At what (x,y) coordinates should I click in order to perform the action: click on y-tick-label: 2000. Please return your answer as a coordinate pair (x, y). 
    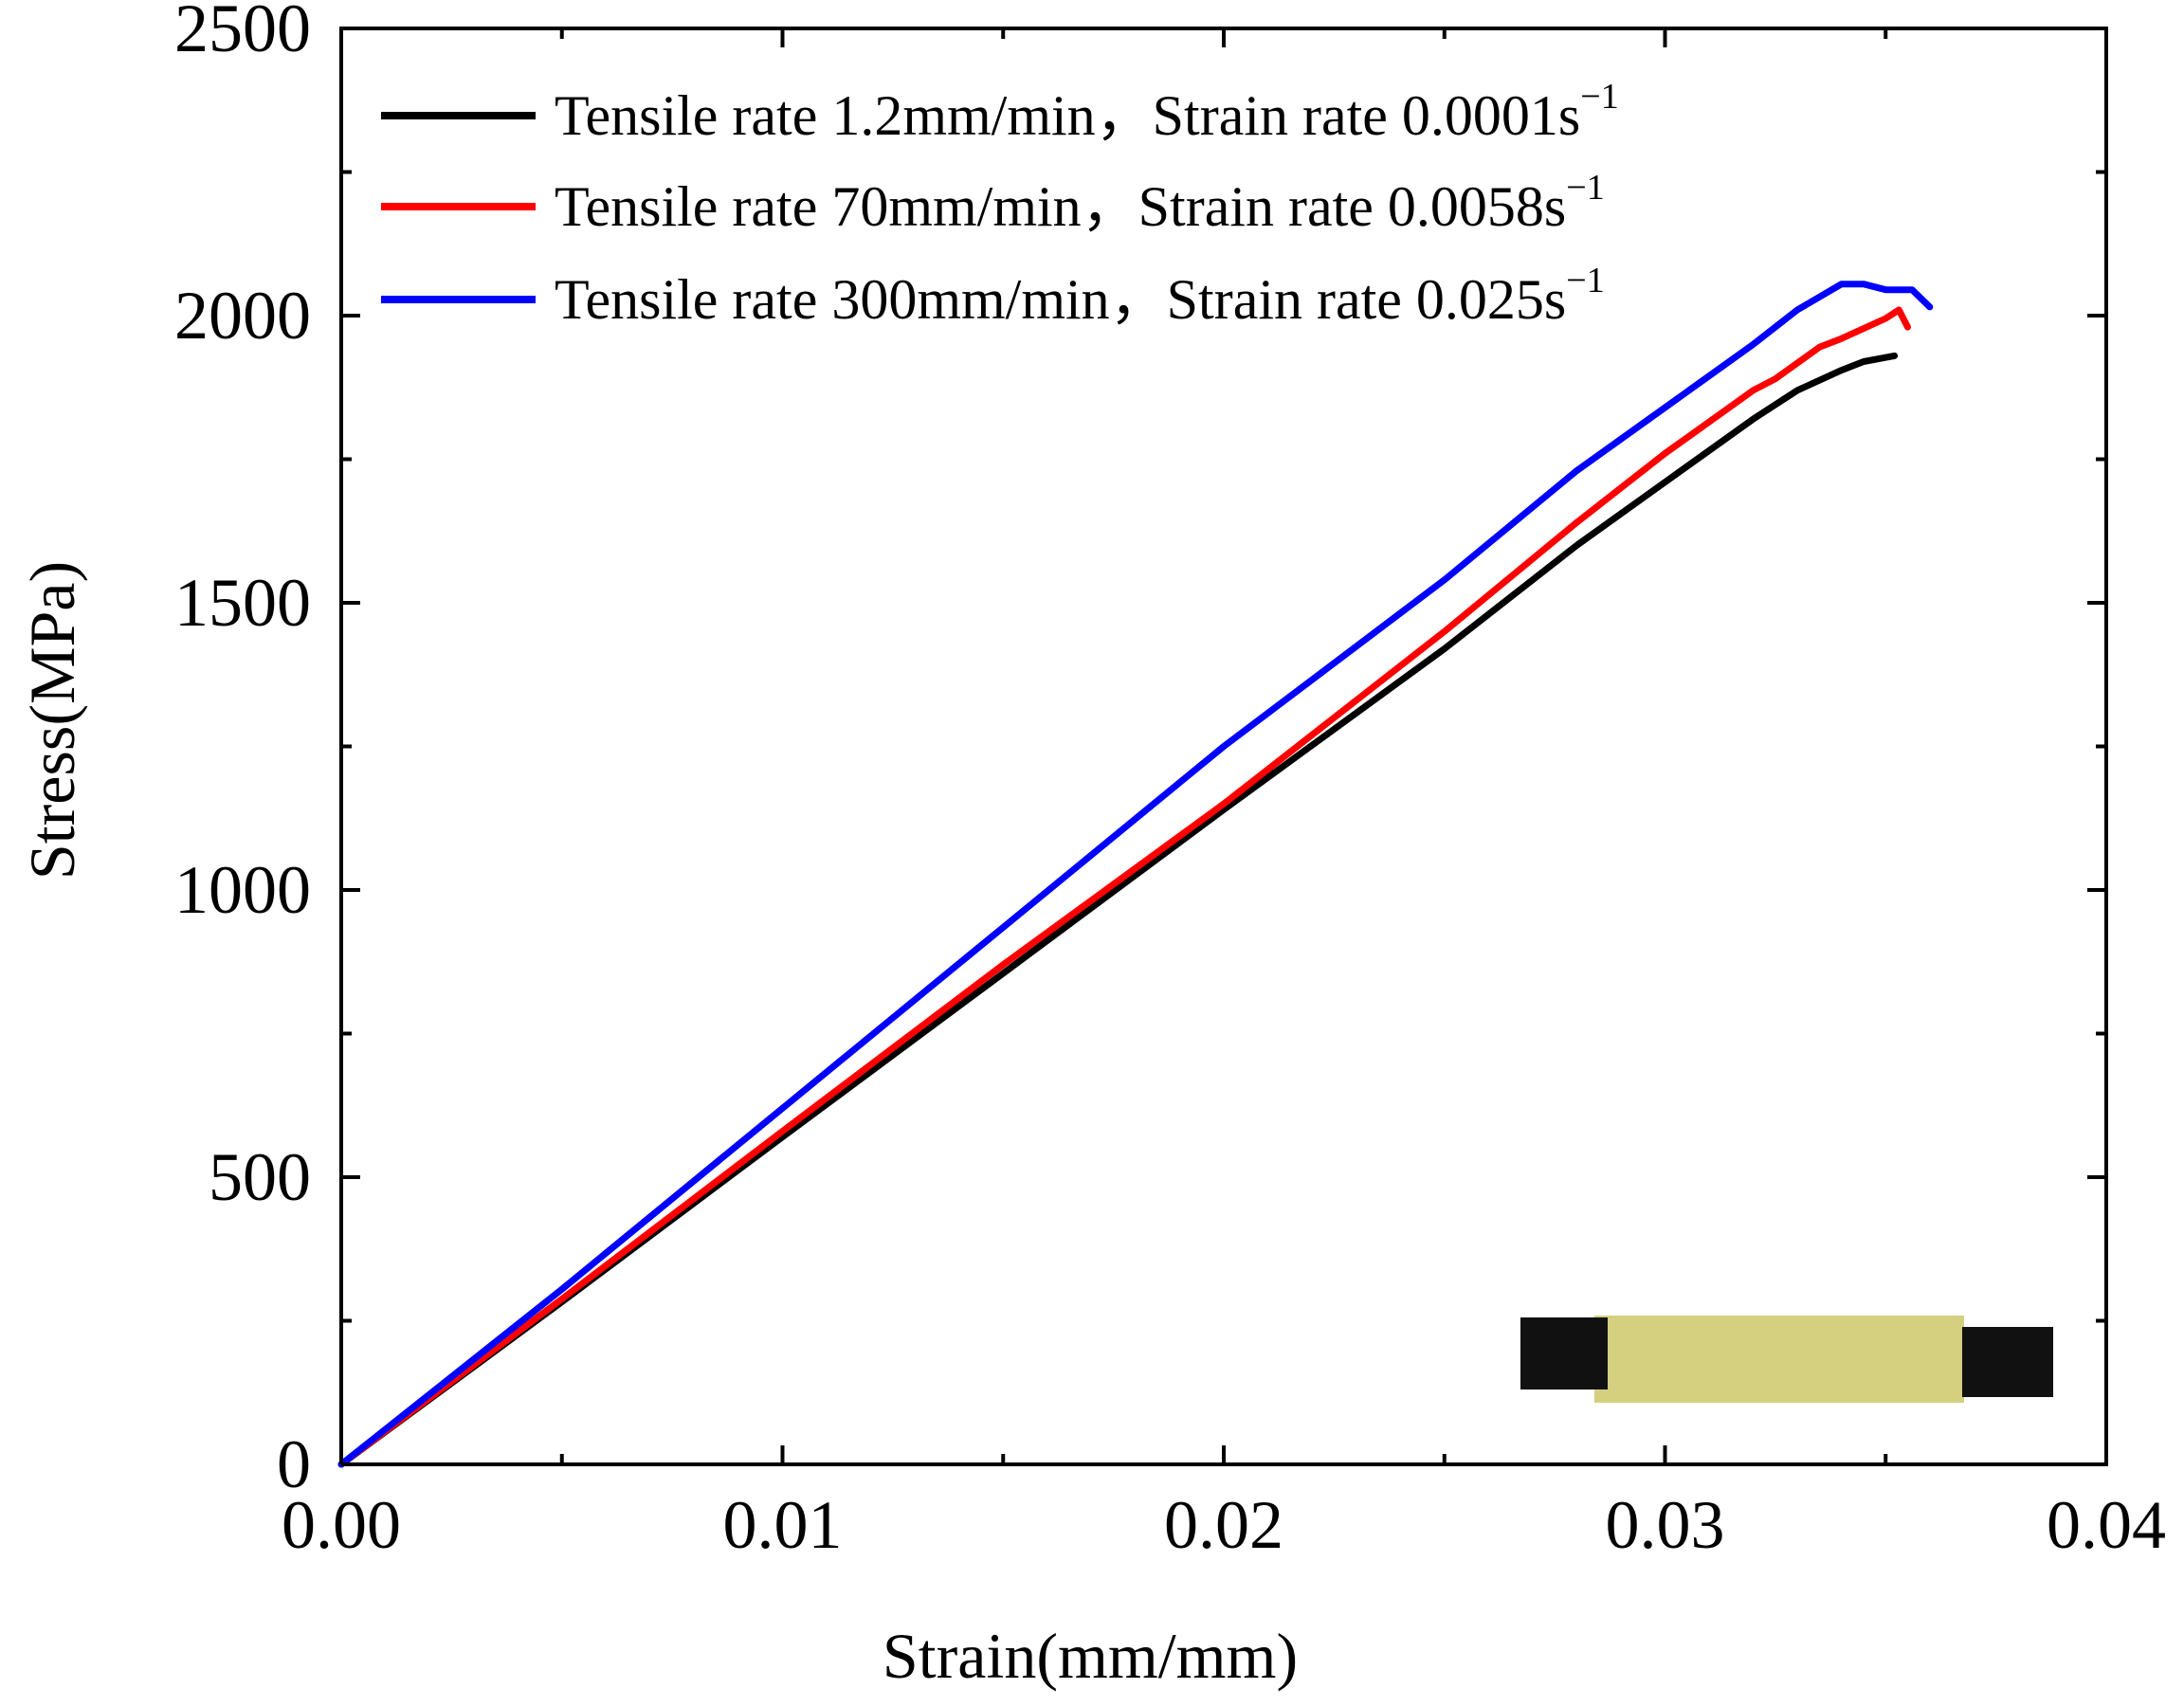
    Looking at the image, I should click on (242, 316).